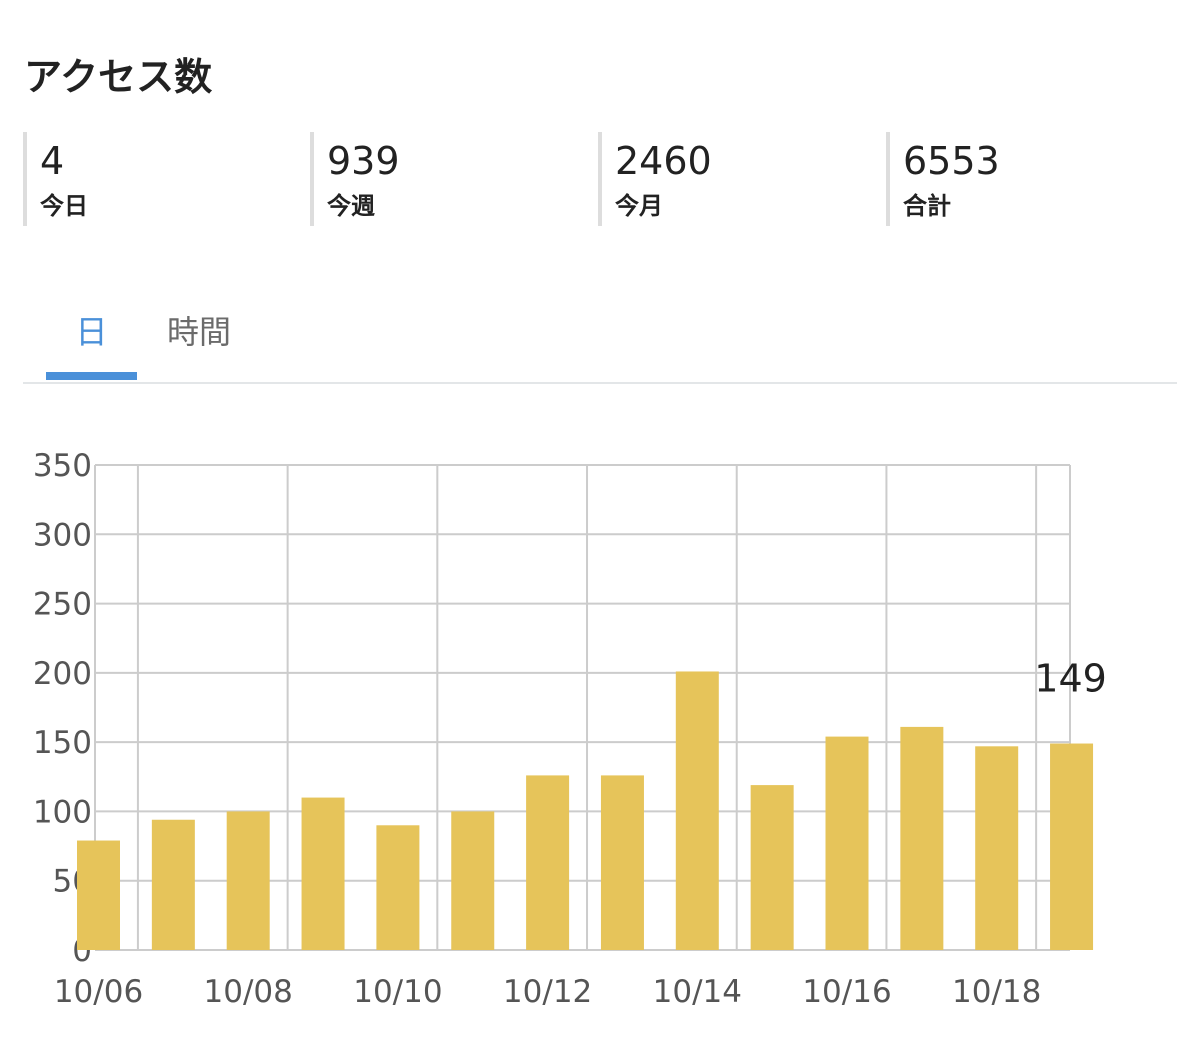 This screenshot has height=1049, width=1200. Describe the element at coordinates (1070, 679) in the screenshot. I see `bar-value-label: 149` at that location.